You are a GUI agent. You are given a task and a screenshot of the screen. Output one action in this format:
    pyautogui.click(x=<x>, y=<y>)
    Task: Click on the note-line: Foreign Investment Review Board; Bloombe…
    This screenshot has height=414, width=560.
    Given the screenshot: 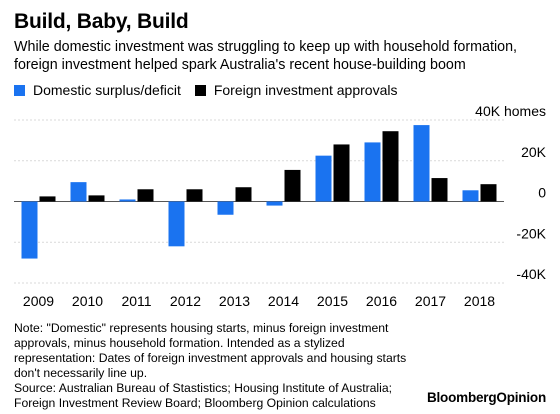 What is the action you would take?
    pyautogui.click(x=195, y=403)
    